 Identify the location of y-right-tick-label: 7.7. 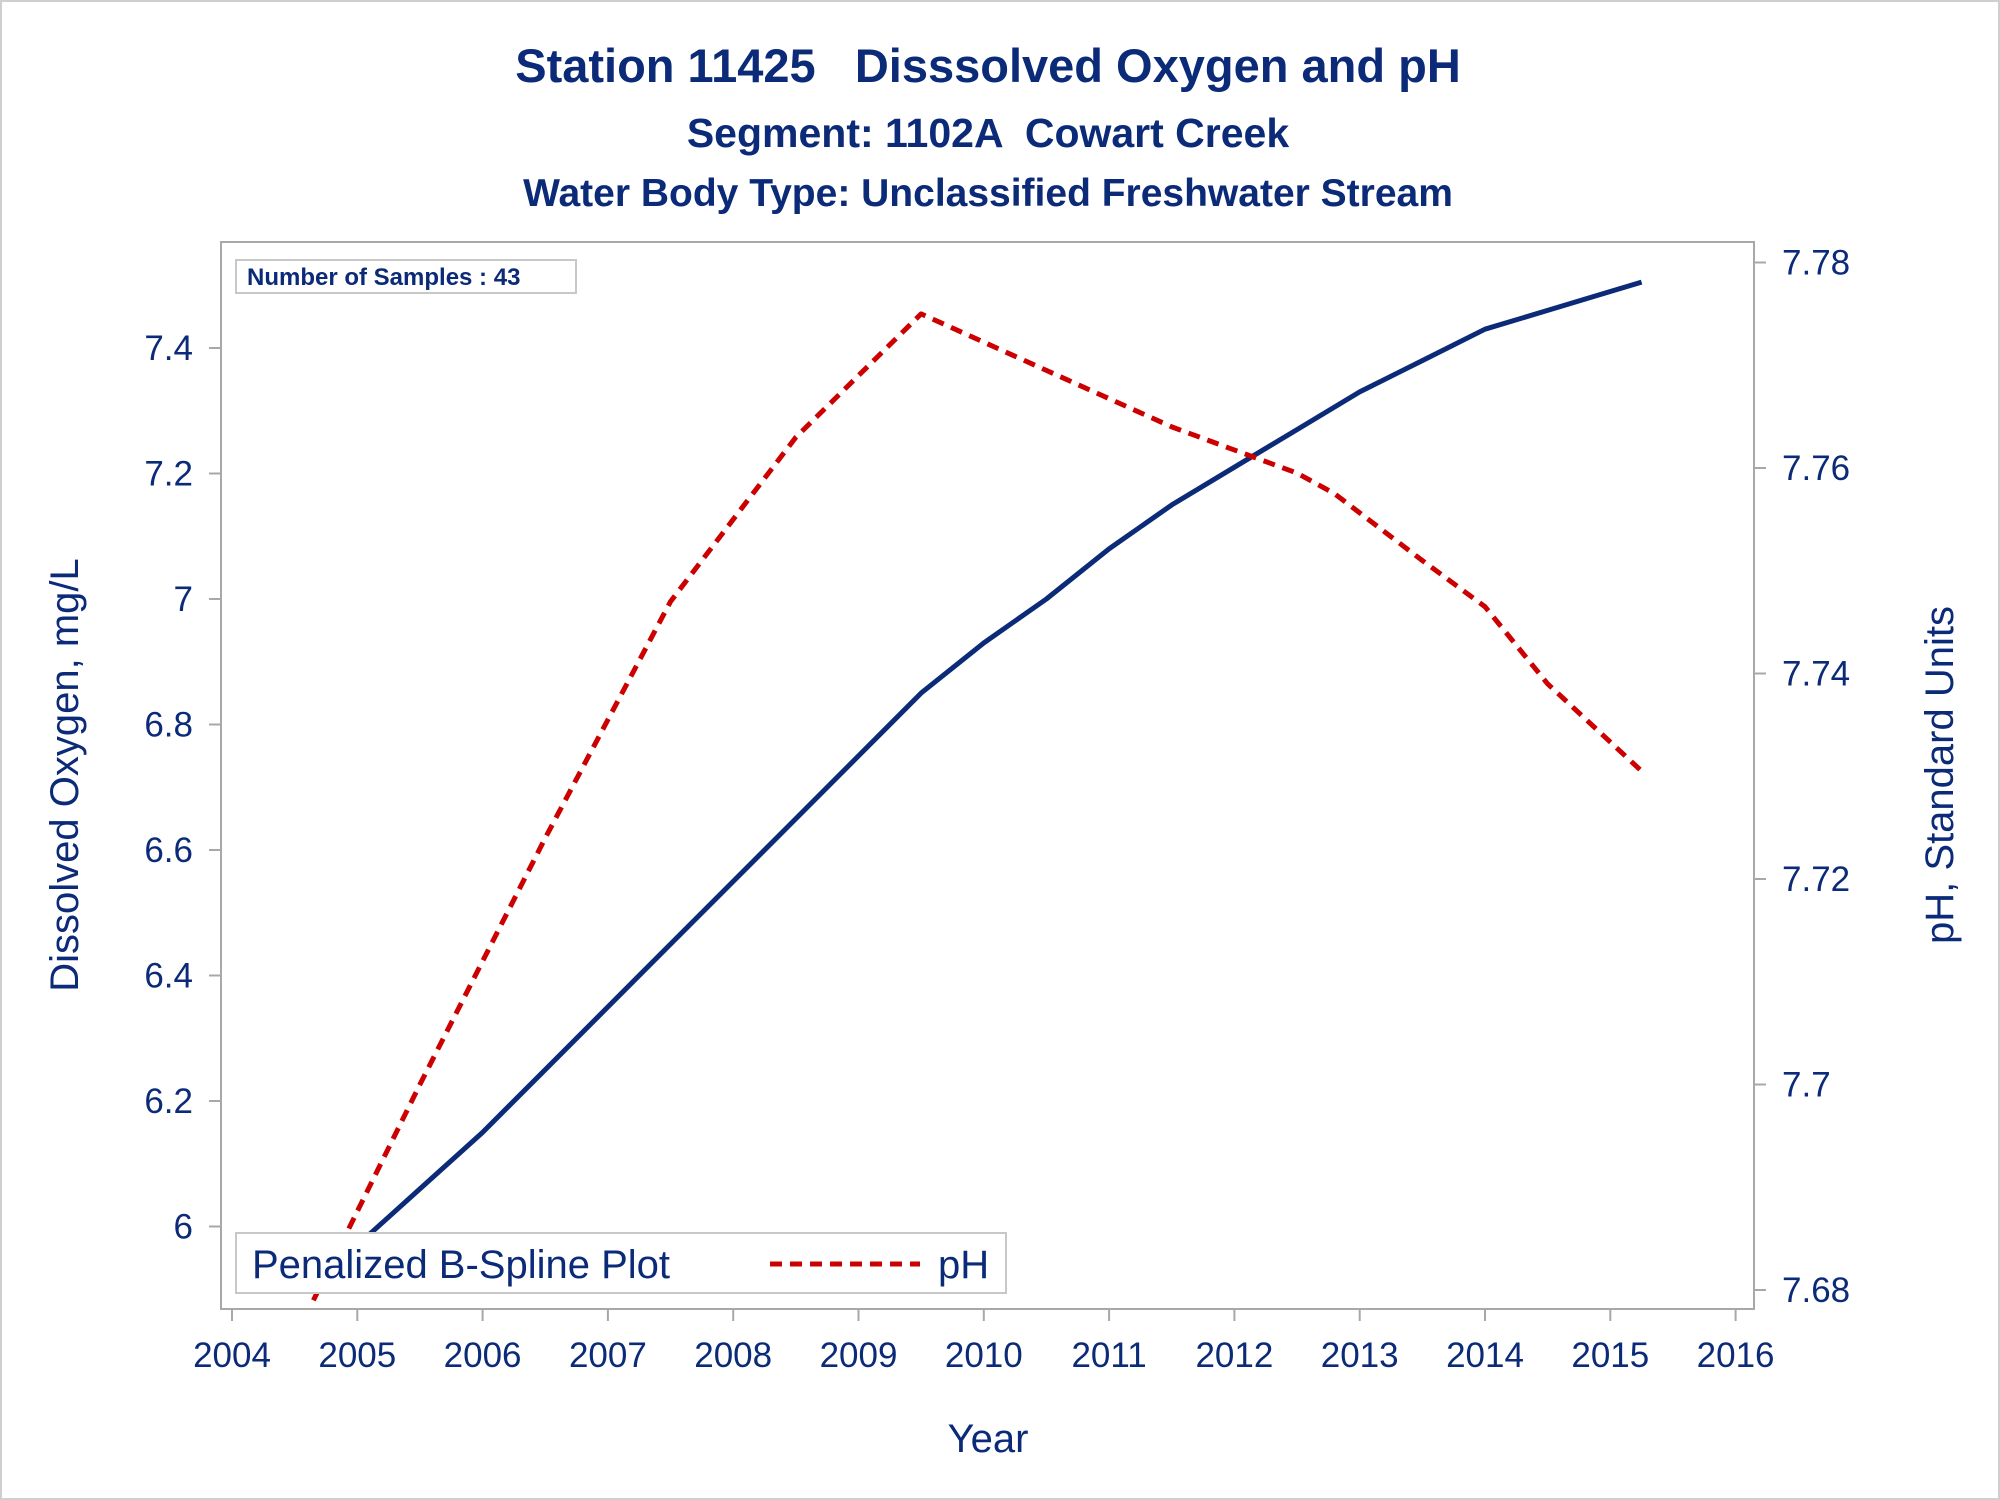
(1806, 1085).